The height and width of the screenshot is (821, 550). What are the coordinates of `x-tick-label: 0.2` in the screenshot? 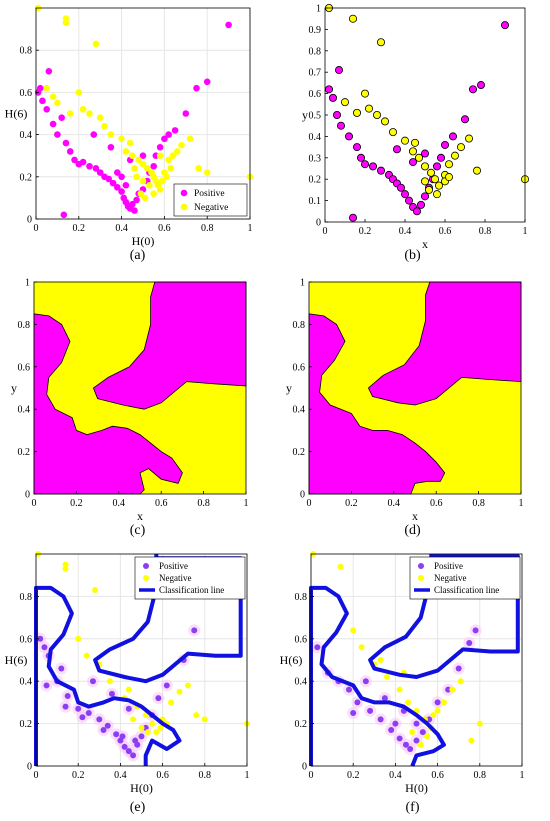 It's located at (351, 503).